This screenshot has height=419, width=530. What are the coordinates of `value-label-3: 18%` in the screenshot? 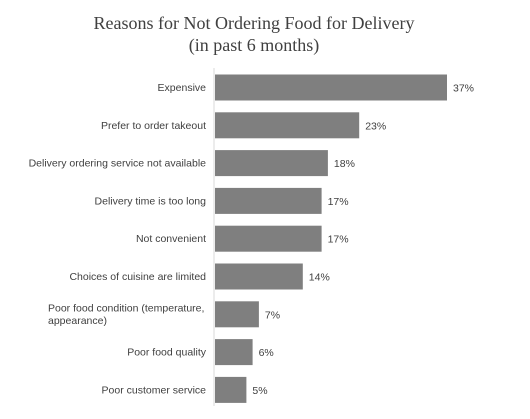 It's located at (344, 164).